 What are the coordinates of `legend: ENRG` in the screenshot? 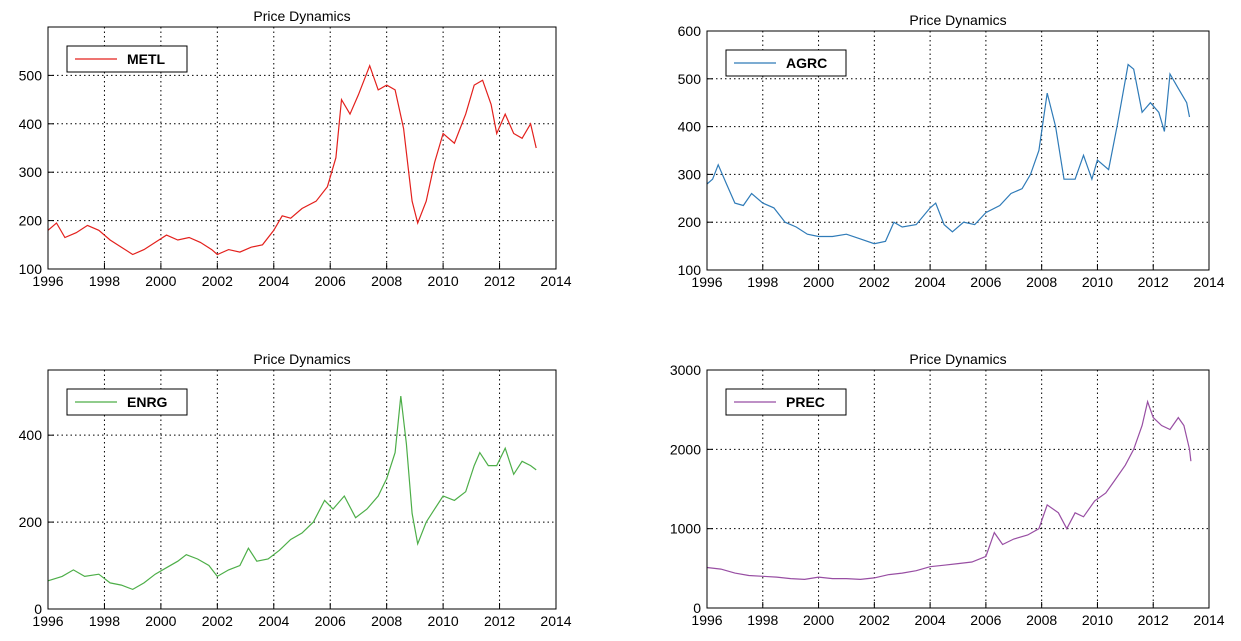 It's located at (127, 402).